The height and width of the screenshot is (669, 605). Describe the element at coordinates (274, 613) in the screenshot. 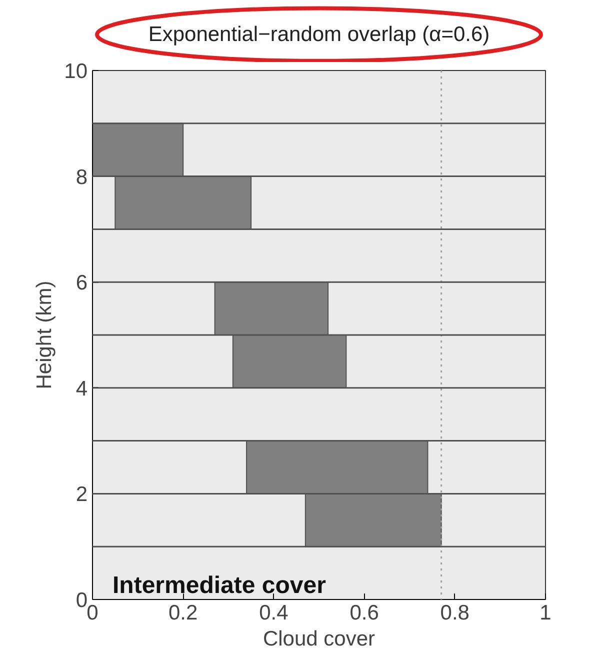

I see `x-tick-label: 0.4` at that location.